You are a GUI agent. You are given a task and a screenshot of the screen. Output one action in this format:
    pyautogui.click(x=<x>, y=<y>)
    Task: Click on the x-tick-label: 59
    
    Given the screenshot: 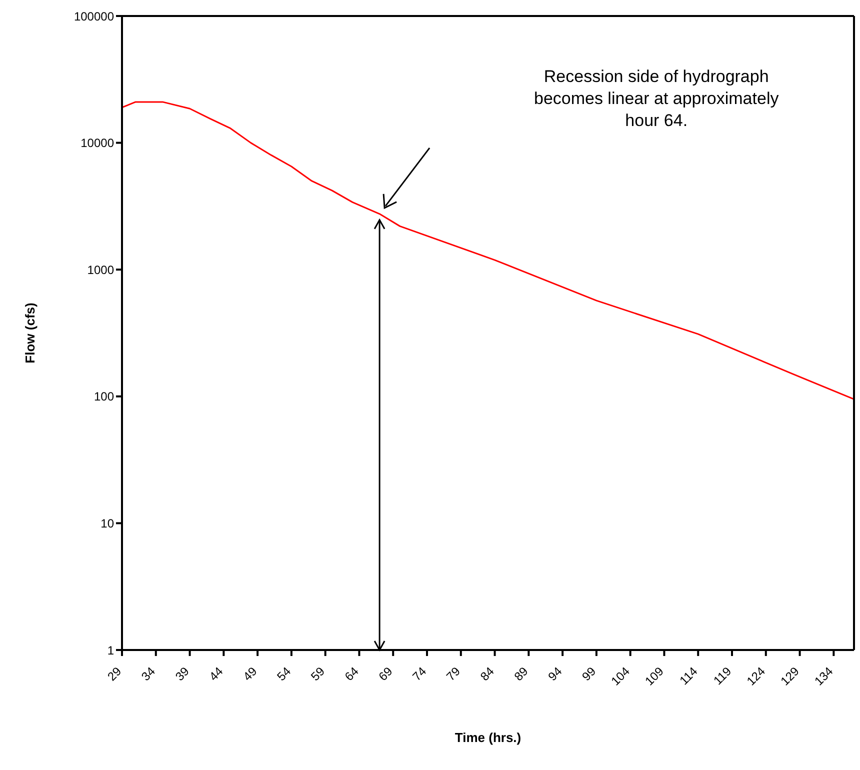 What is the action you would take?
    pyautogui.click(x=318, y=674)
    